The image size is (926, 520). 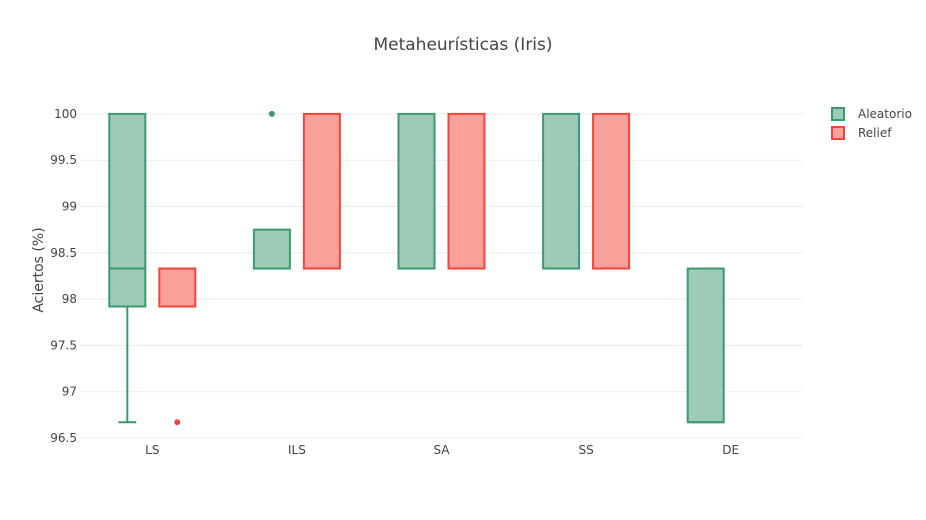 I want to click on legend-item-relief: Relief, so click(x=861, y=133).